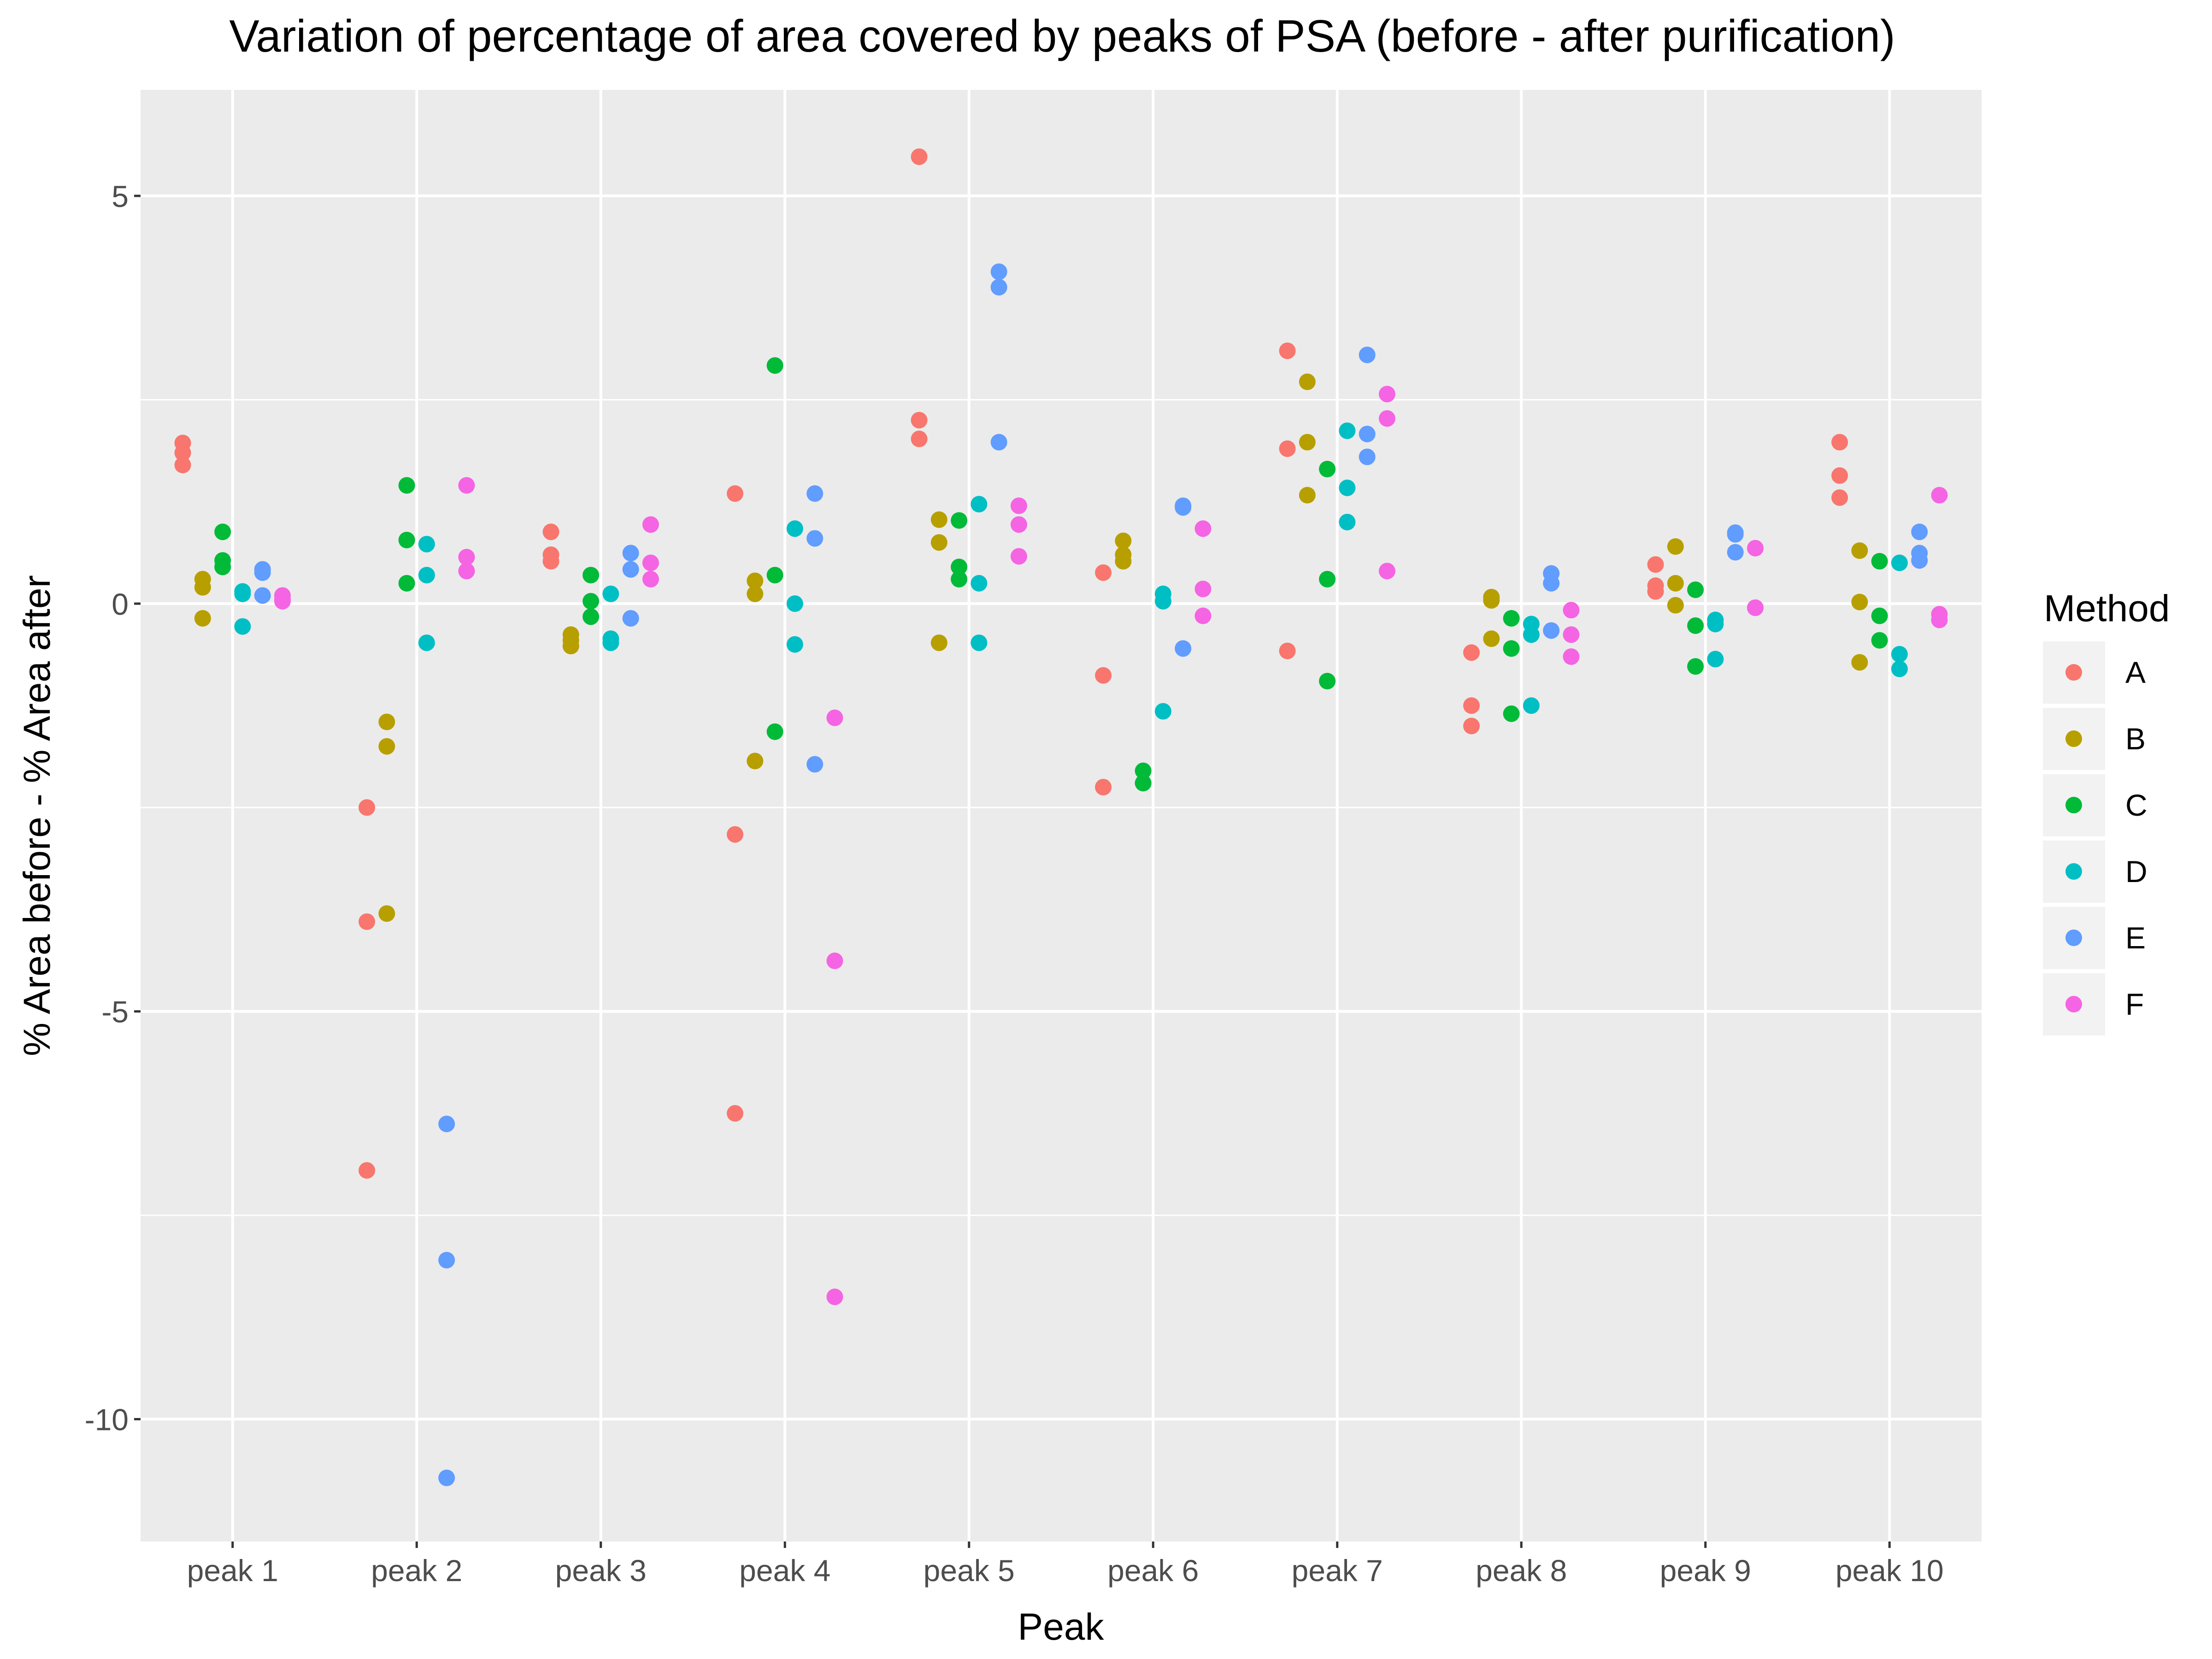  I want to click on y-tick-label: -10, so click(107, 1420).